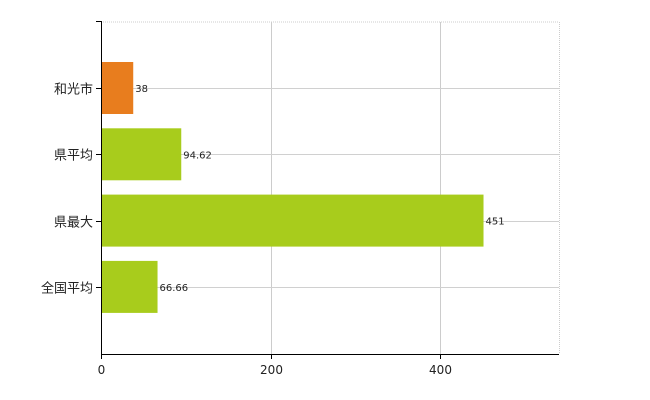 The height and width of the screenshot is (400, 650). What do you see at coordinates (495, 222) in the screenshot?
I see `data-label: 451` at bounding box center [495, 222].